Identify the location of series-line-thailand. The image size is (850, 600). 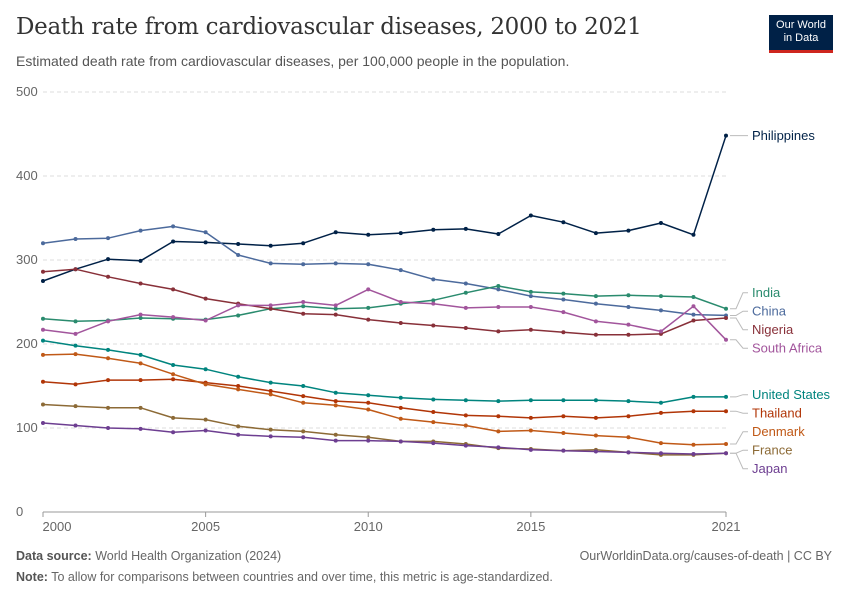
(384, 398).